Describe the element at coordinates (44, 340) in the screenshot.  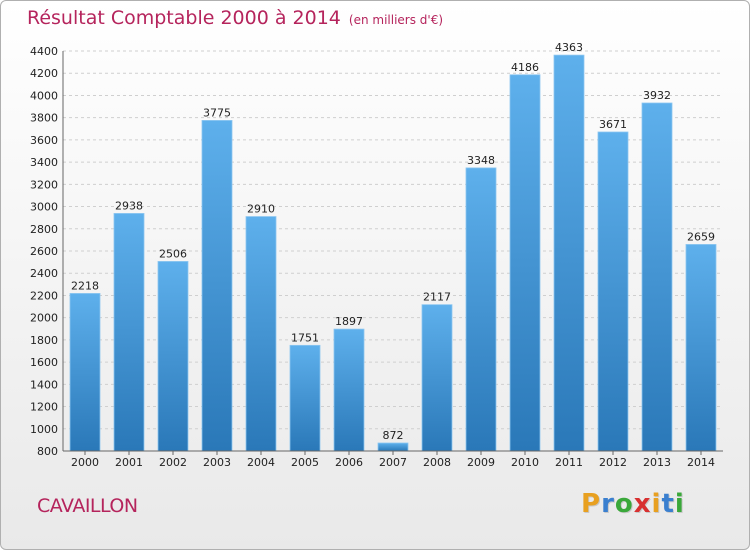
I see `y-tick-label: 1800` at that location.